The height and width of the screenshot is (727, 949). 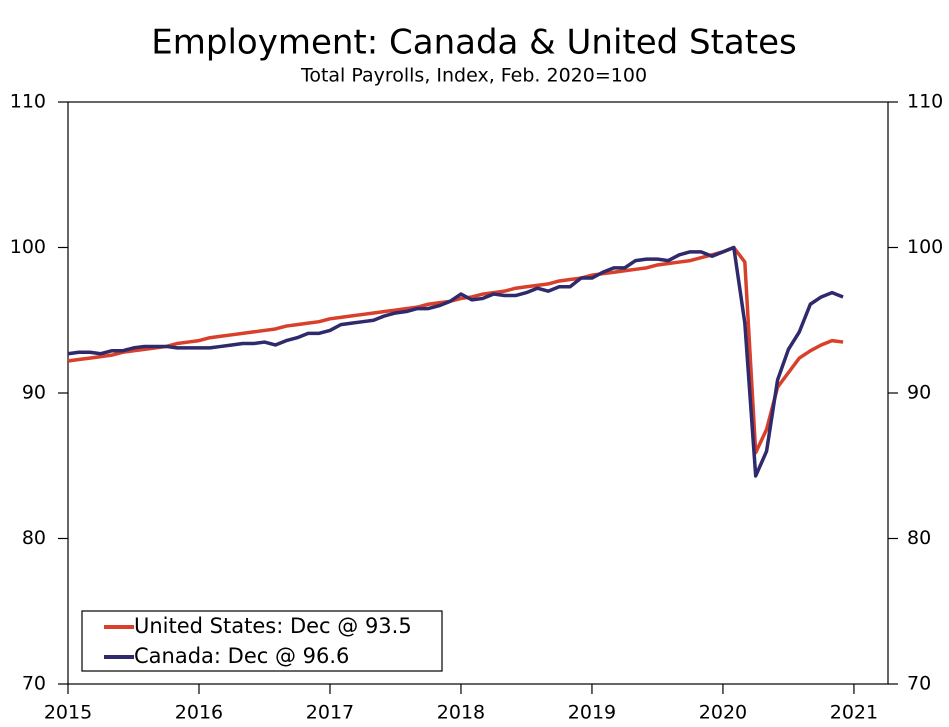 I want to click on chart-subtitle: Total Payrolls, Index, Feb. 2020=100, so click(x=473, y=76).